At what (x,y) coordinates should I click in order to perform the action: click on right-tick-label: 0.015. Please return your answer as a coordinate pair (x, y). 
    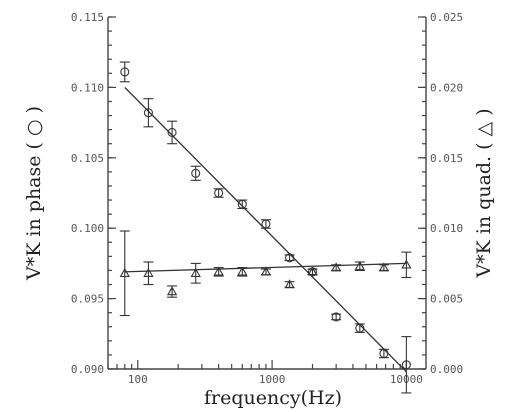
    Looking at the image, I should click on (446, 158).